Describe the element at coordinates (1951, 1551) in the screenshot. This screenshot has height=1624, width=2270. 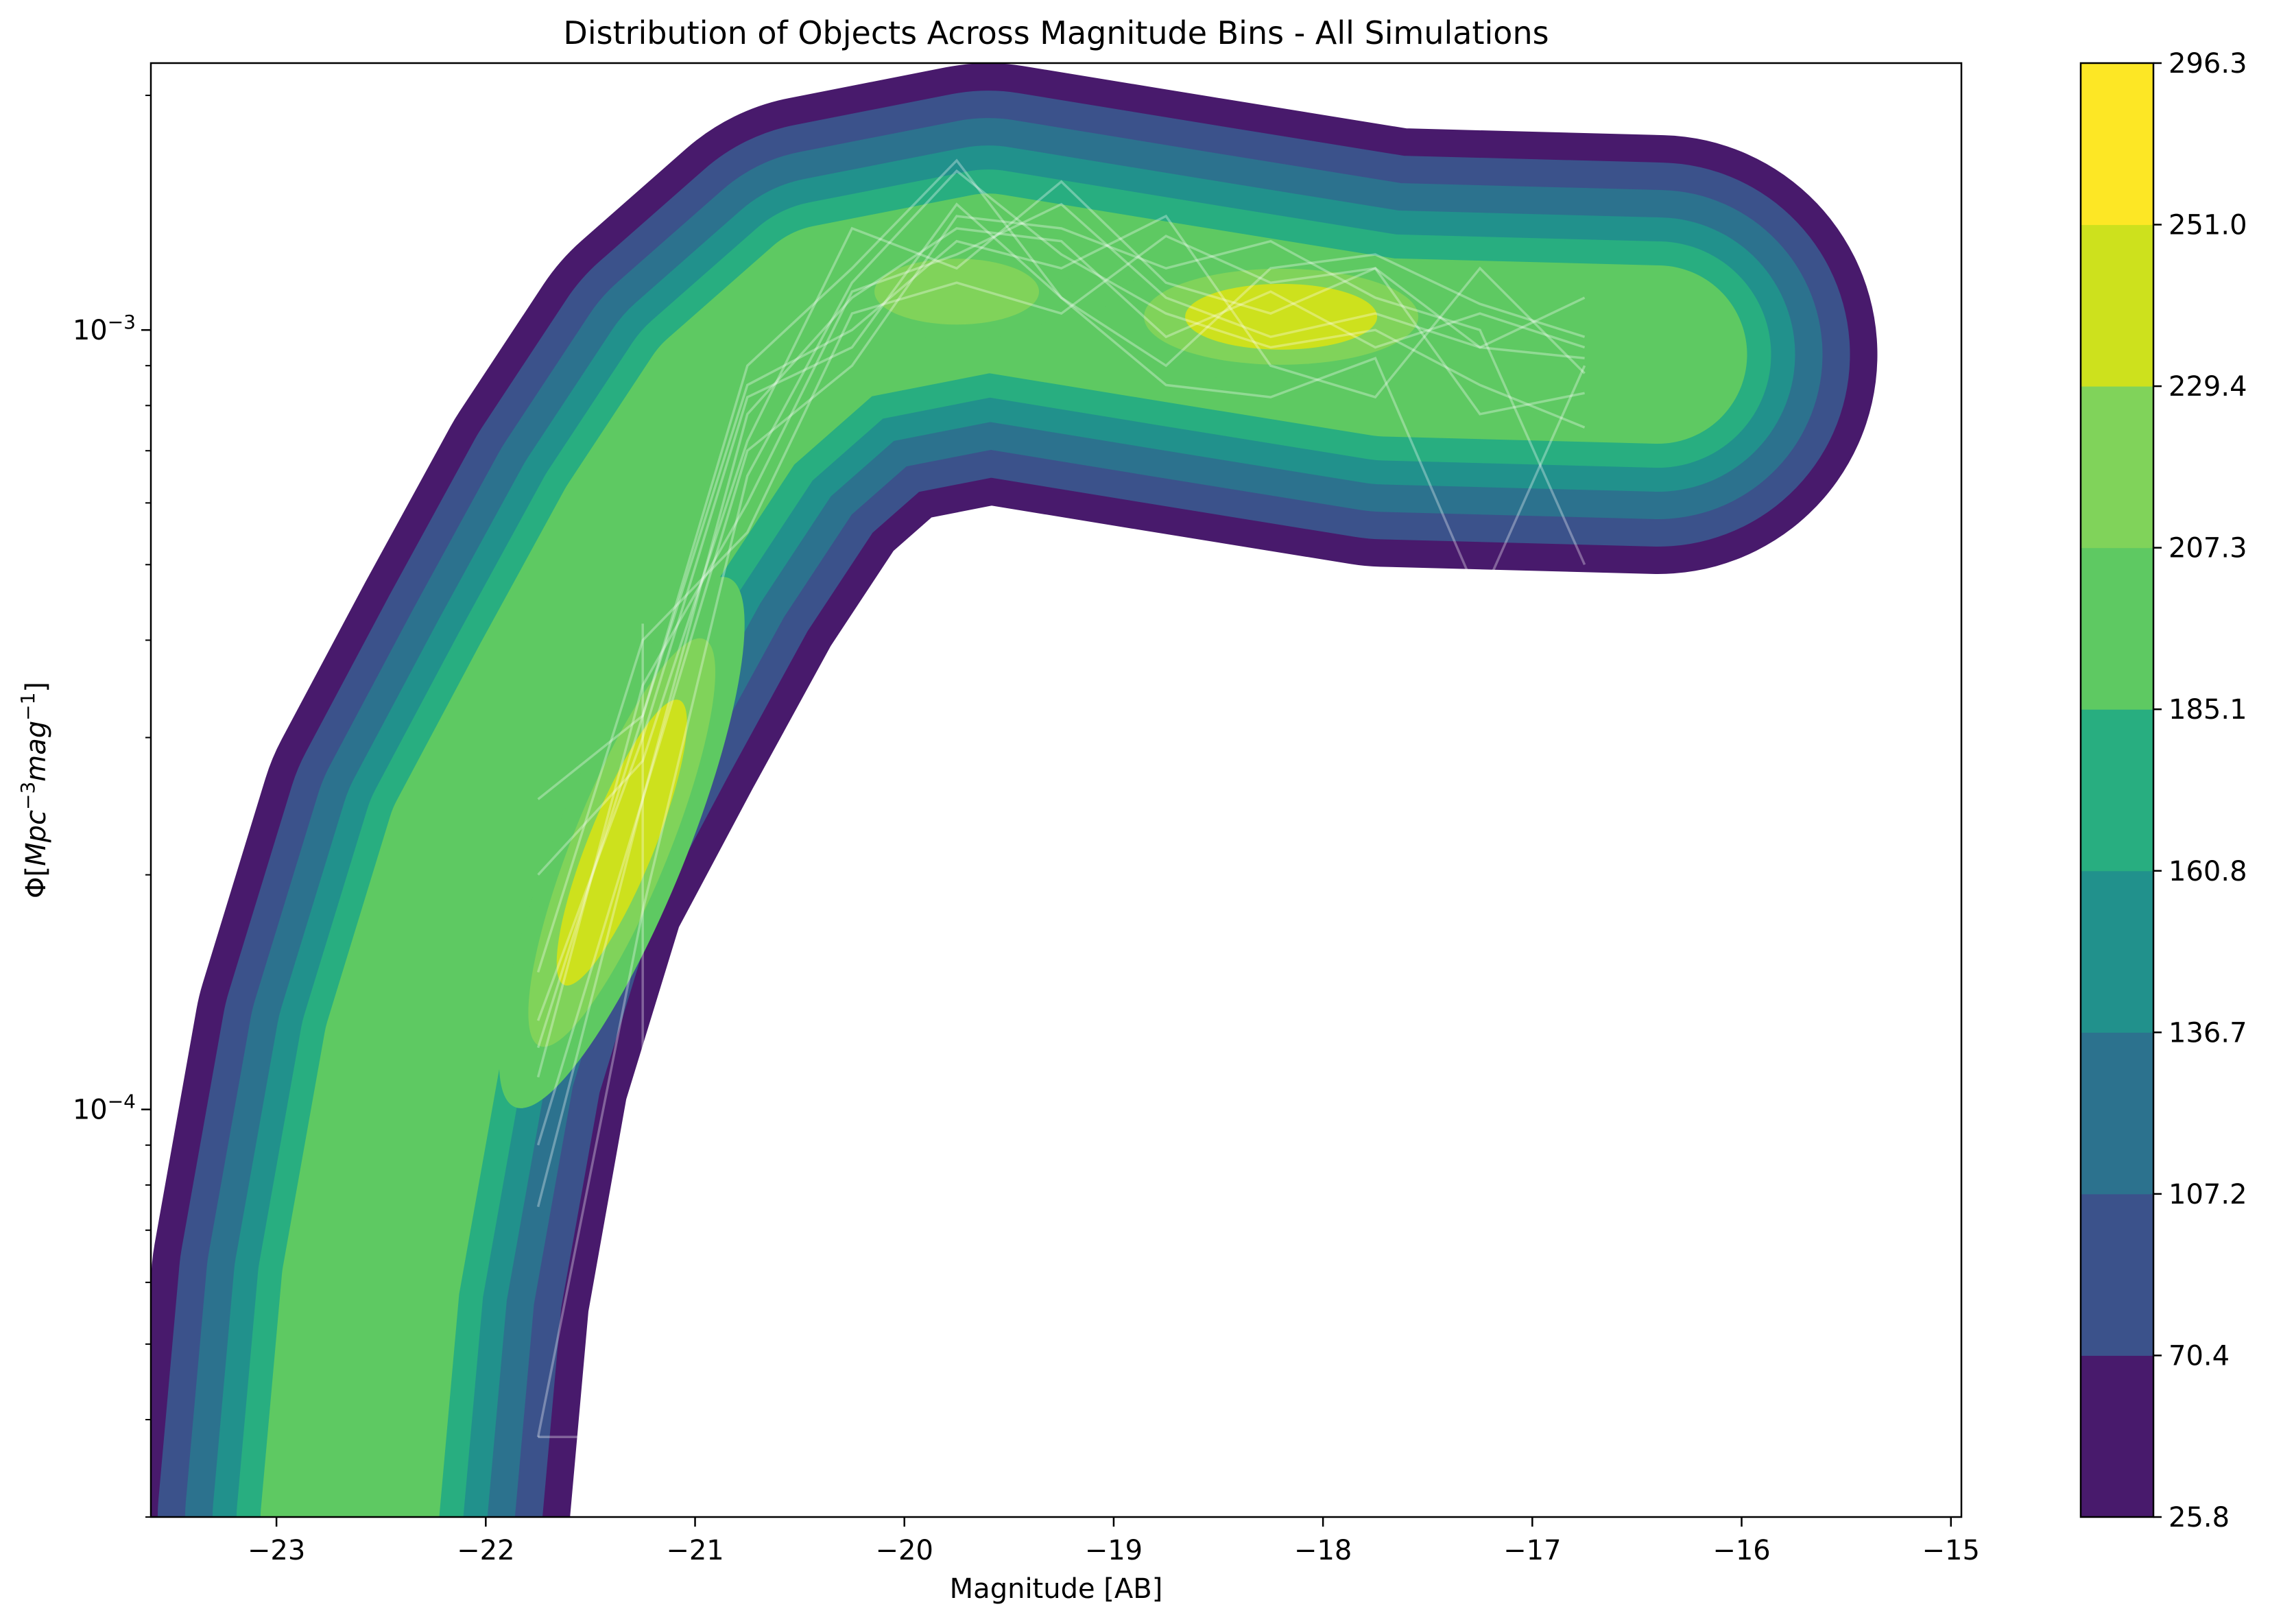
I see `x-tick-label: −15` at that location.